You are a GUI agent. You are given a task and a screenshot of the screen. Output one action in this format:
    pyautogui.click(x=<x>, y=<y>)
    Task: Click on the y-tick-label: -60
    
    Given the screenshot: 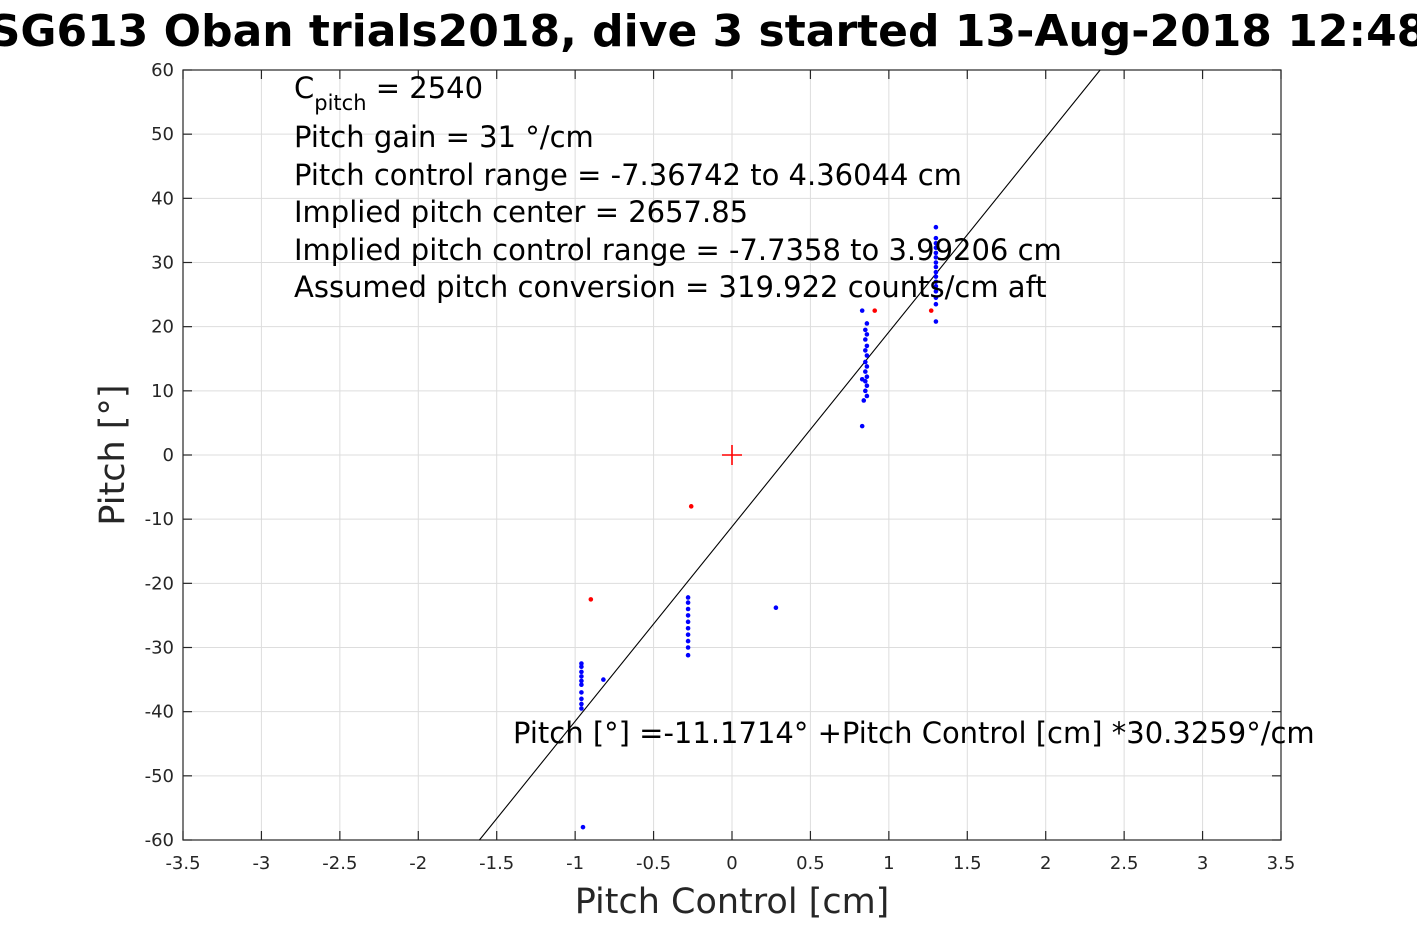 What is the action you would take?
    pyautogui.click(x=159, y=840)
    